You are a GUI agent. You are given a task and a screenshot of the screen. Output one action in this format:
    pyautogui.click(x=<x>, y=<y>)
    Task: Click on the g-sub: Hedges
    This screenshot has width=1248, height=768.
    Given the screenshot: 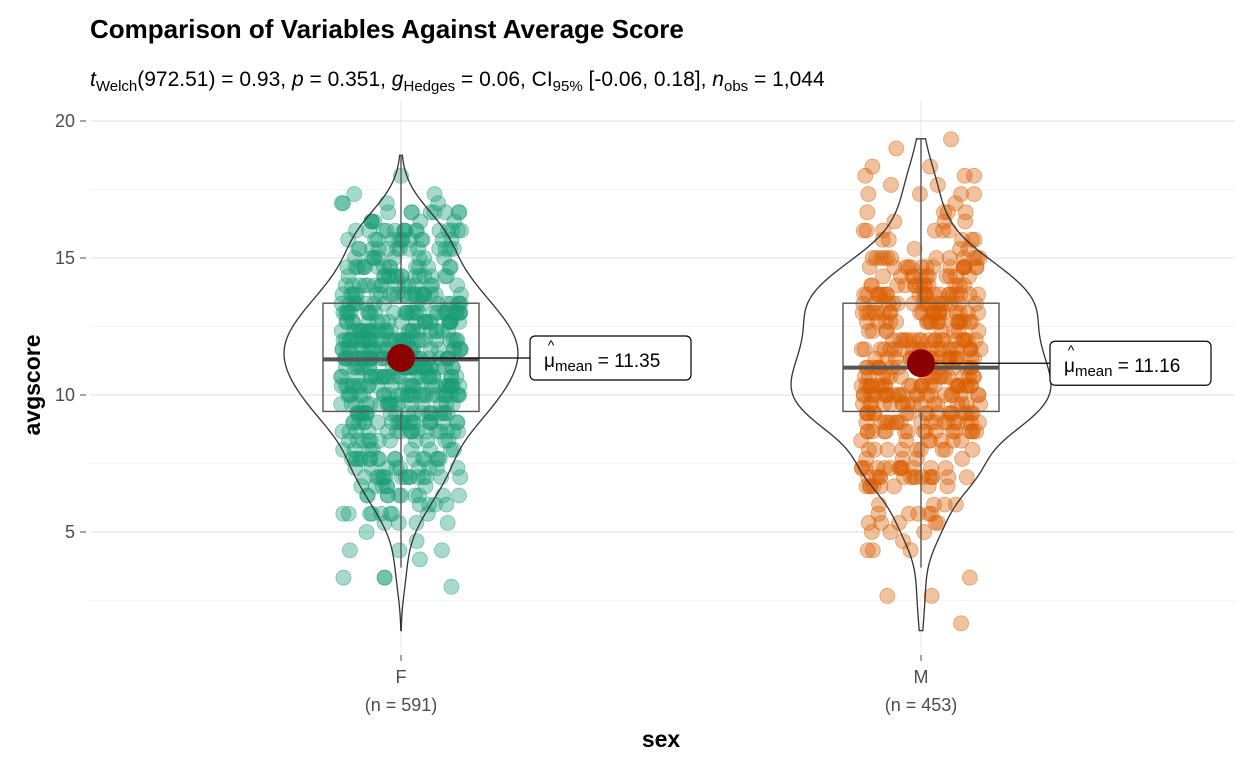 What is the action you would take?
    pyautogui.click(x=429, y=86)
    